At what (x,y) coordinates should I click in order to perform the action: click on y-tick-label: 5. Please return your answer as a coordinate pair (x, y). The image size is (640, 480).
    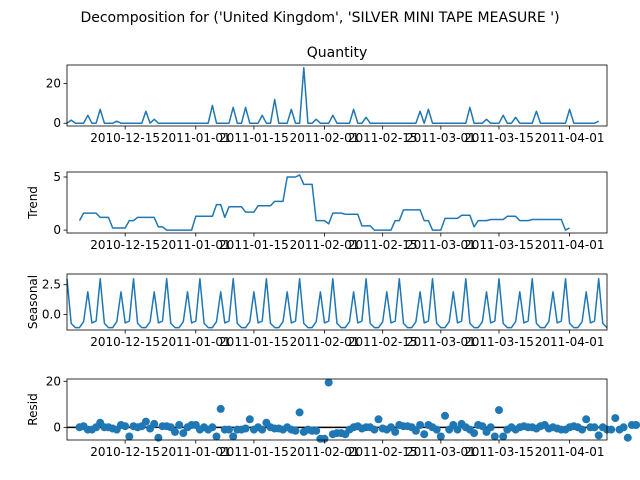
    Looking at the image, I should click on (57, 177).